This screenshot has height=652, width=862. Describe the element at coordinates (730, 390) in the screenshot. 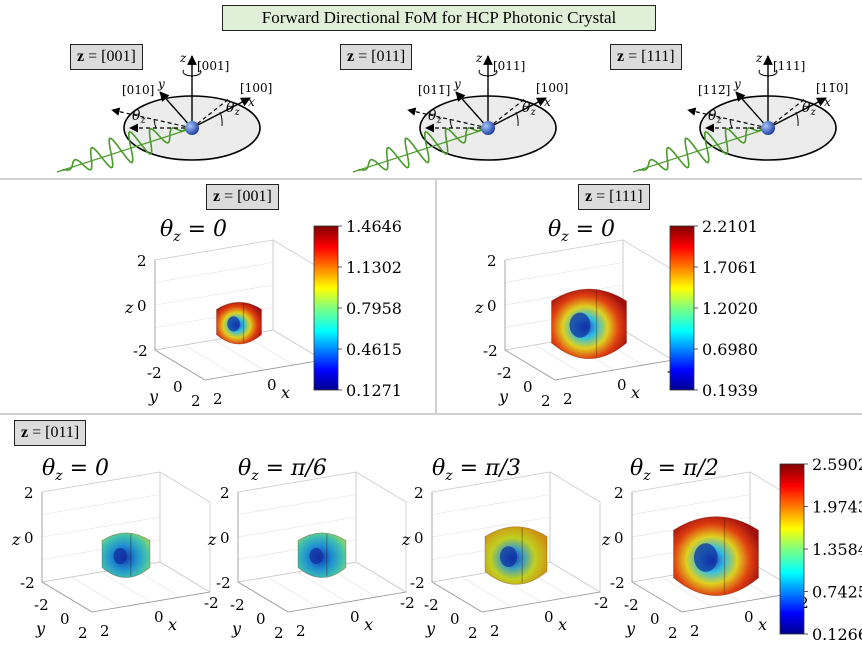

I see `colorbar-111-tick-label: 0.1939` at that location.